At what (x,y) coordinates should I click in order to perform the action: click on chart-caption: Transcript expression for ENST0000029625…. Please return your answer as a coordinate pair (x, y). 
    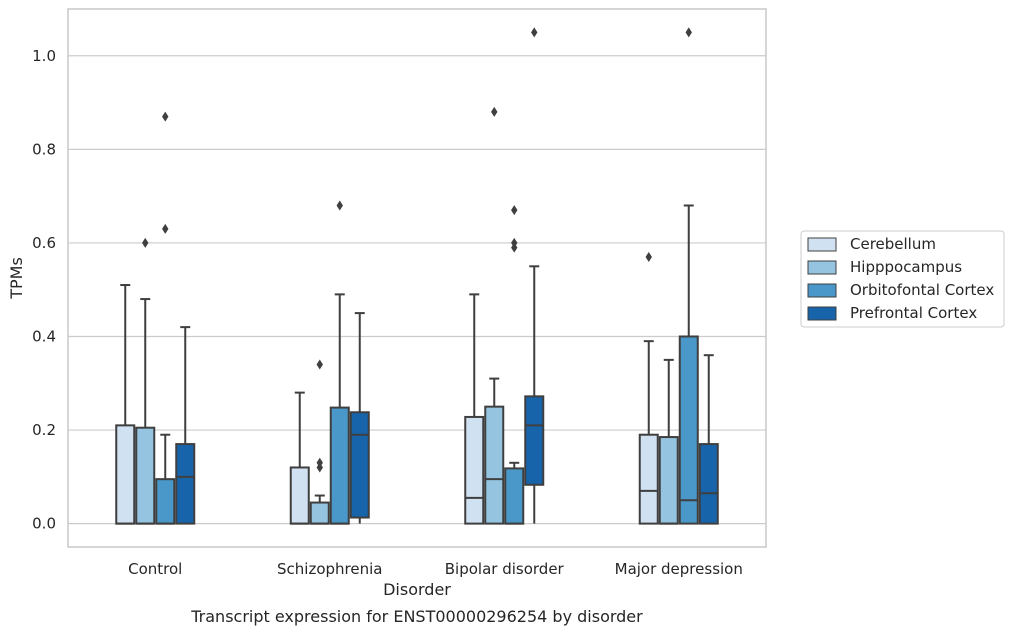
    Looking at the image, I should click on (416, 616).